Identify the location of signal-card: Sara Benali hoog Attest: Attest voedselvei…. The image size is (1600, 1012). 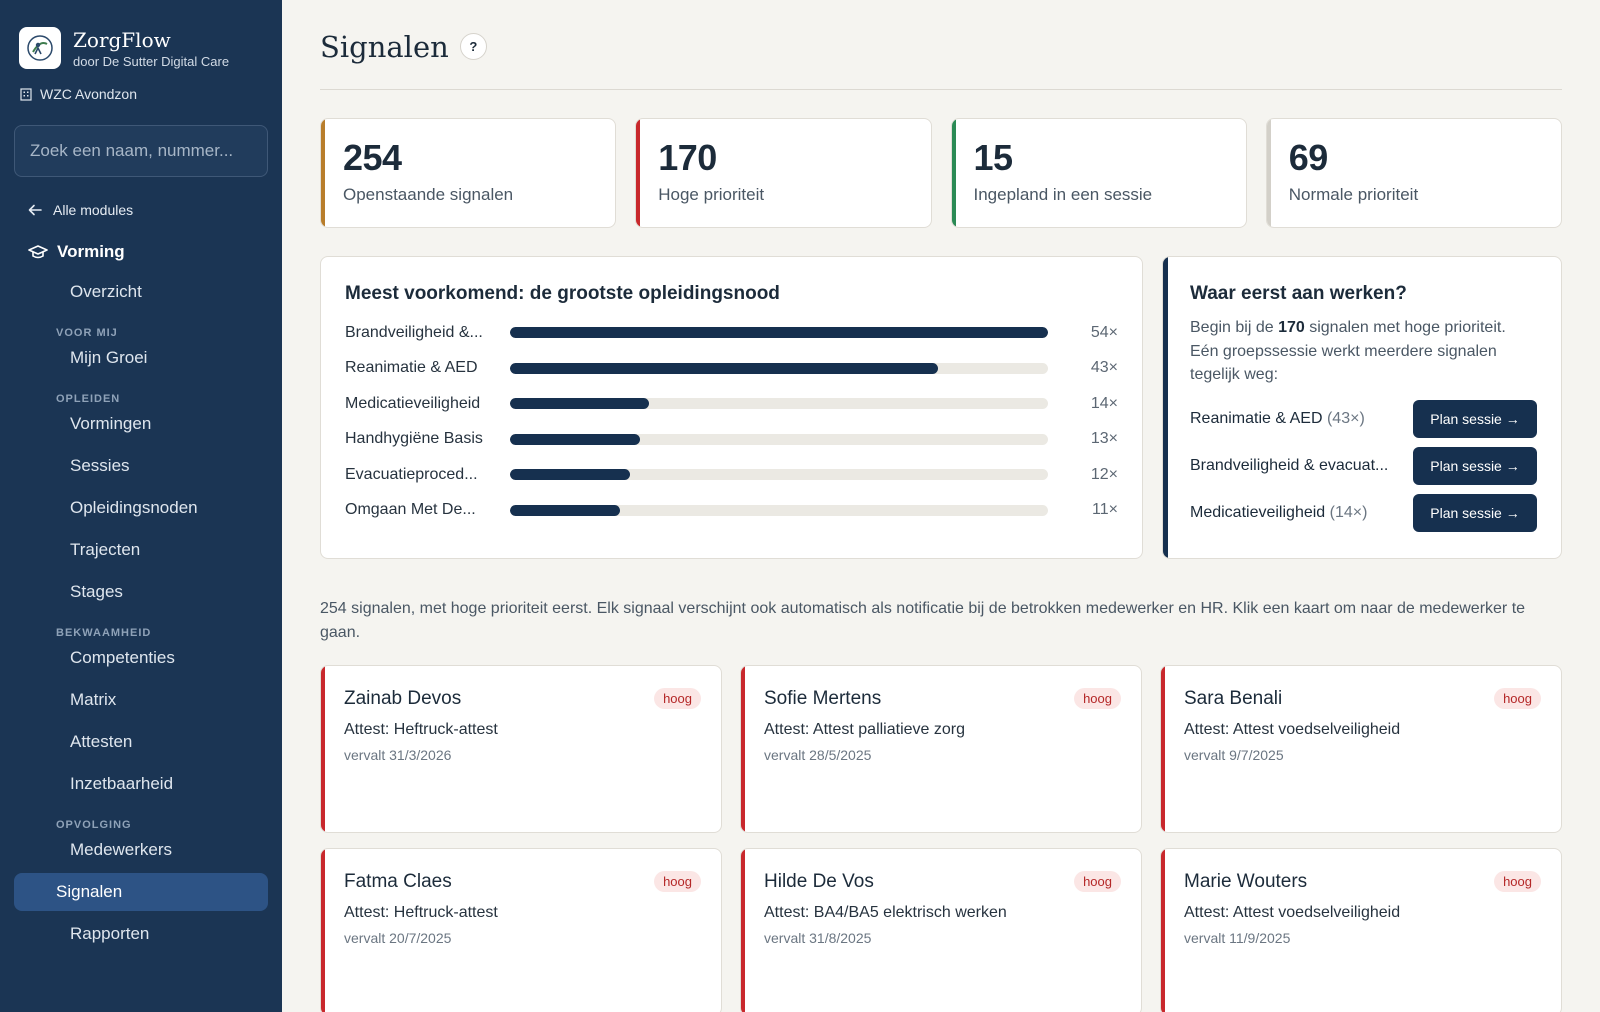
(1361, 749).